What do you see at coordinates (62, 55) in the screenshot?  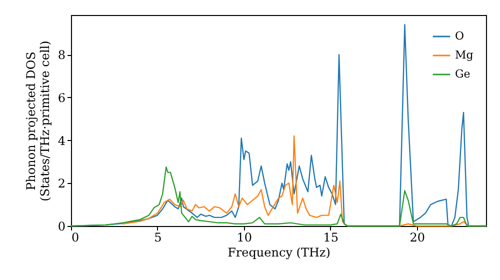 I see `y-tick-label: 8` at bounding box center [62, 55].